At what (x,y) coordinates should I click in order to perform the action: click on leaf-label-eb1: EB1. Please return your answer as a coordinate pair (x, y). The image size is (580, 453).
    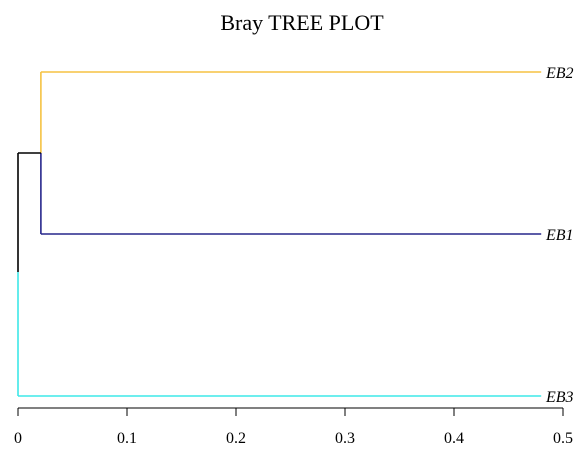
    Looking at the image, I should click on (559, 235).